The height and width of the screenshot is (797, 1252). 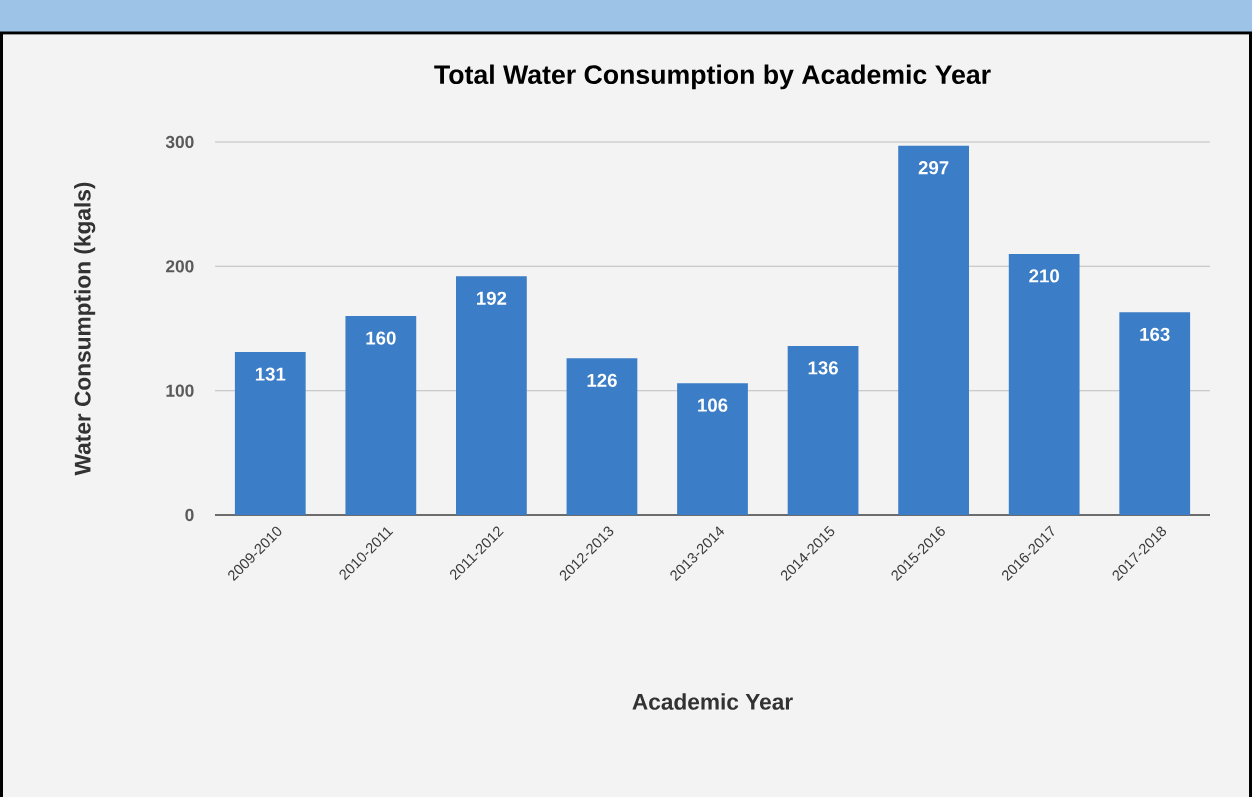 I want to click on data-label: 126, so click(x=602, y=380).